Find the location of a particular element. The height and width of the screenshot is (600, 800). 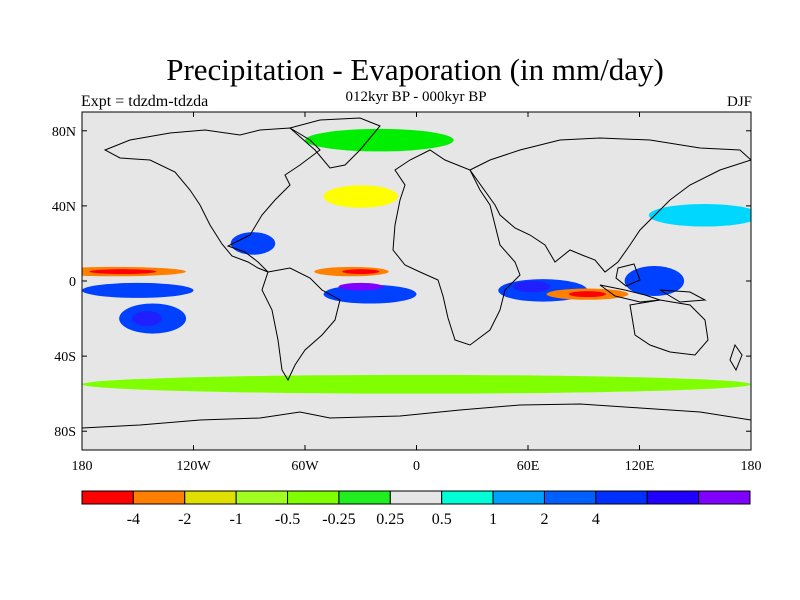

field-pacific-itcz-dry-core is located at coordinates (123, 272).